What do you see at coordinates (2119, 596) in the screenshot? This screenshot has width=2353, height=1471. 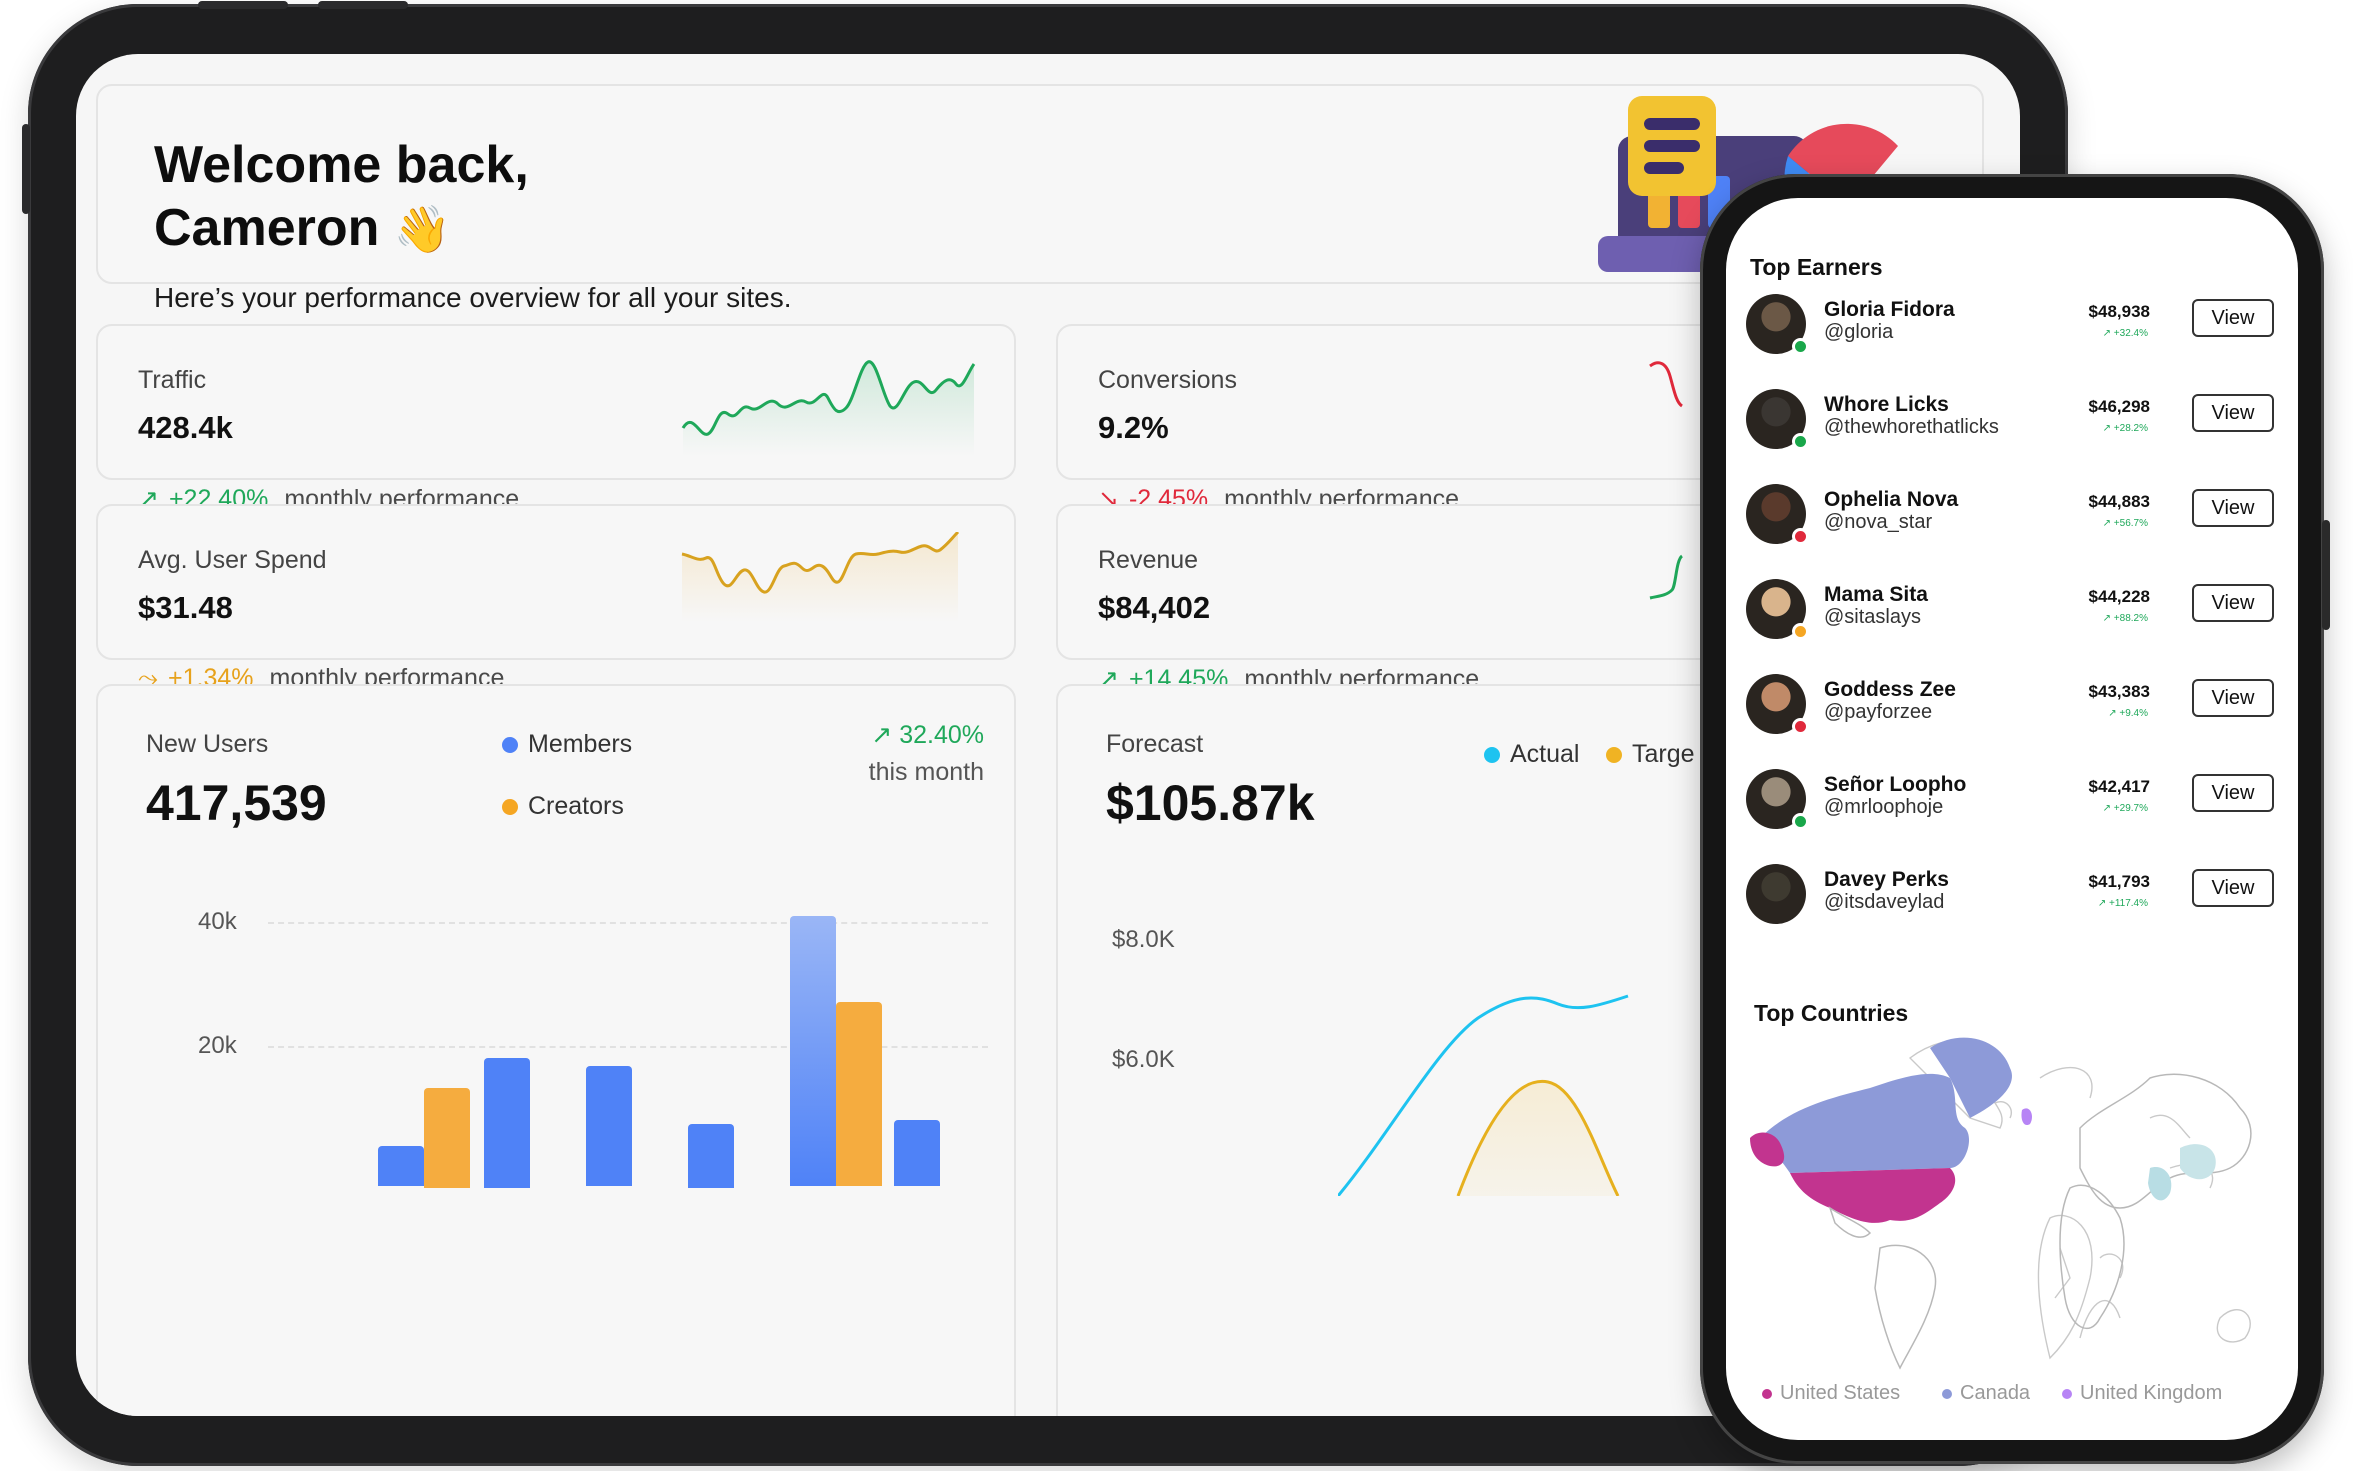 I see `earner-amount: $44,228` at bounding box center [2119, 596].